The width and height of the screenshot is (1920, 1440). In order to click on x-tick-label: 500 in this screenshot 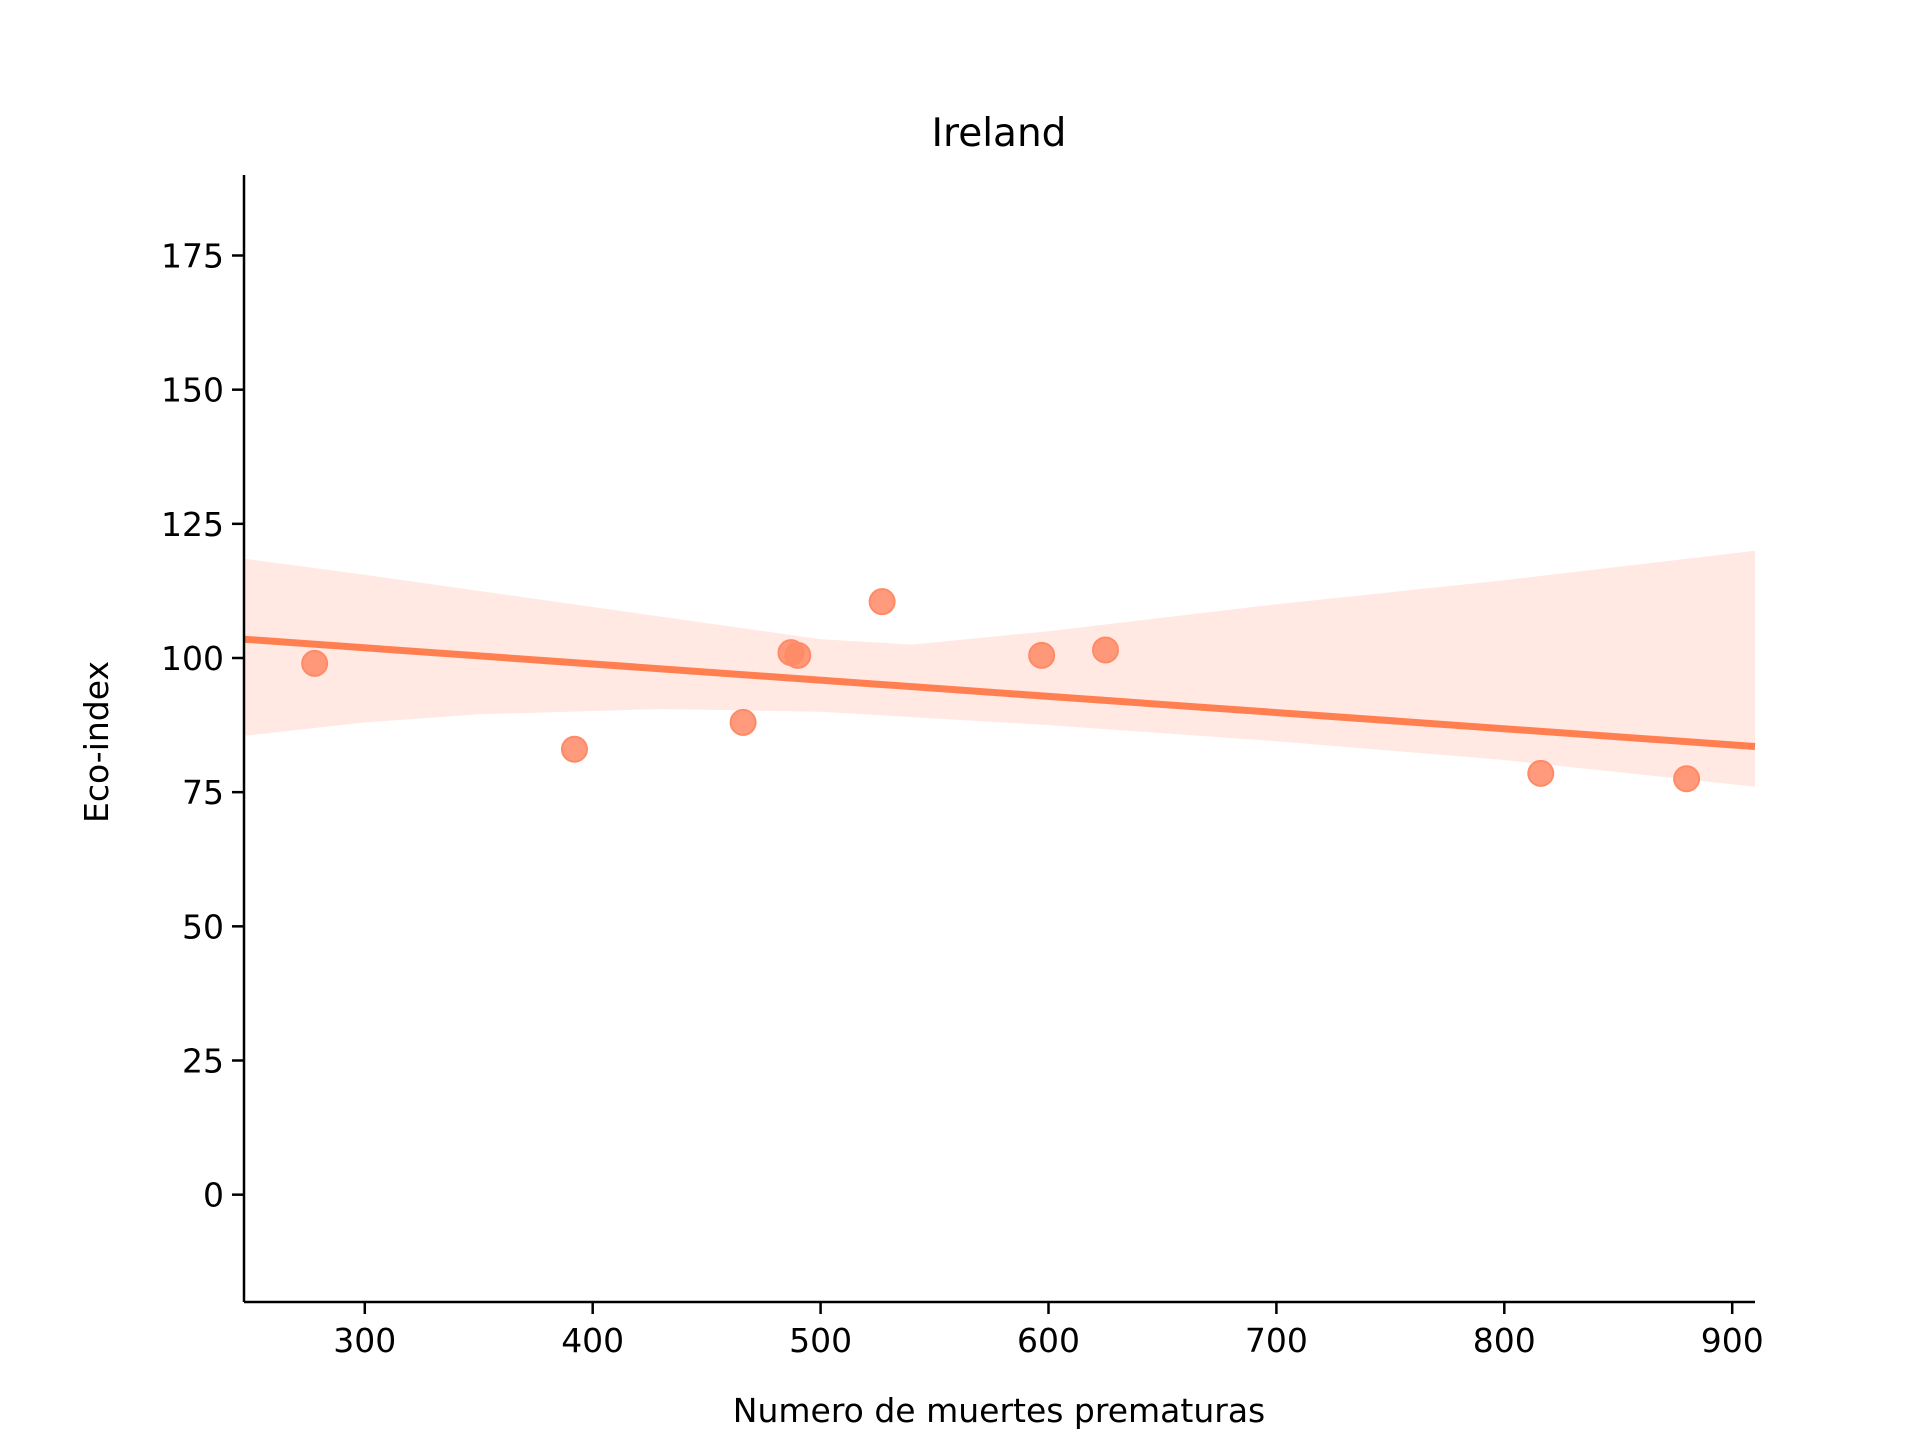, I will do `click(820, 1340)`.